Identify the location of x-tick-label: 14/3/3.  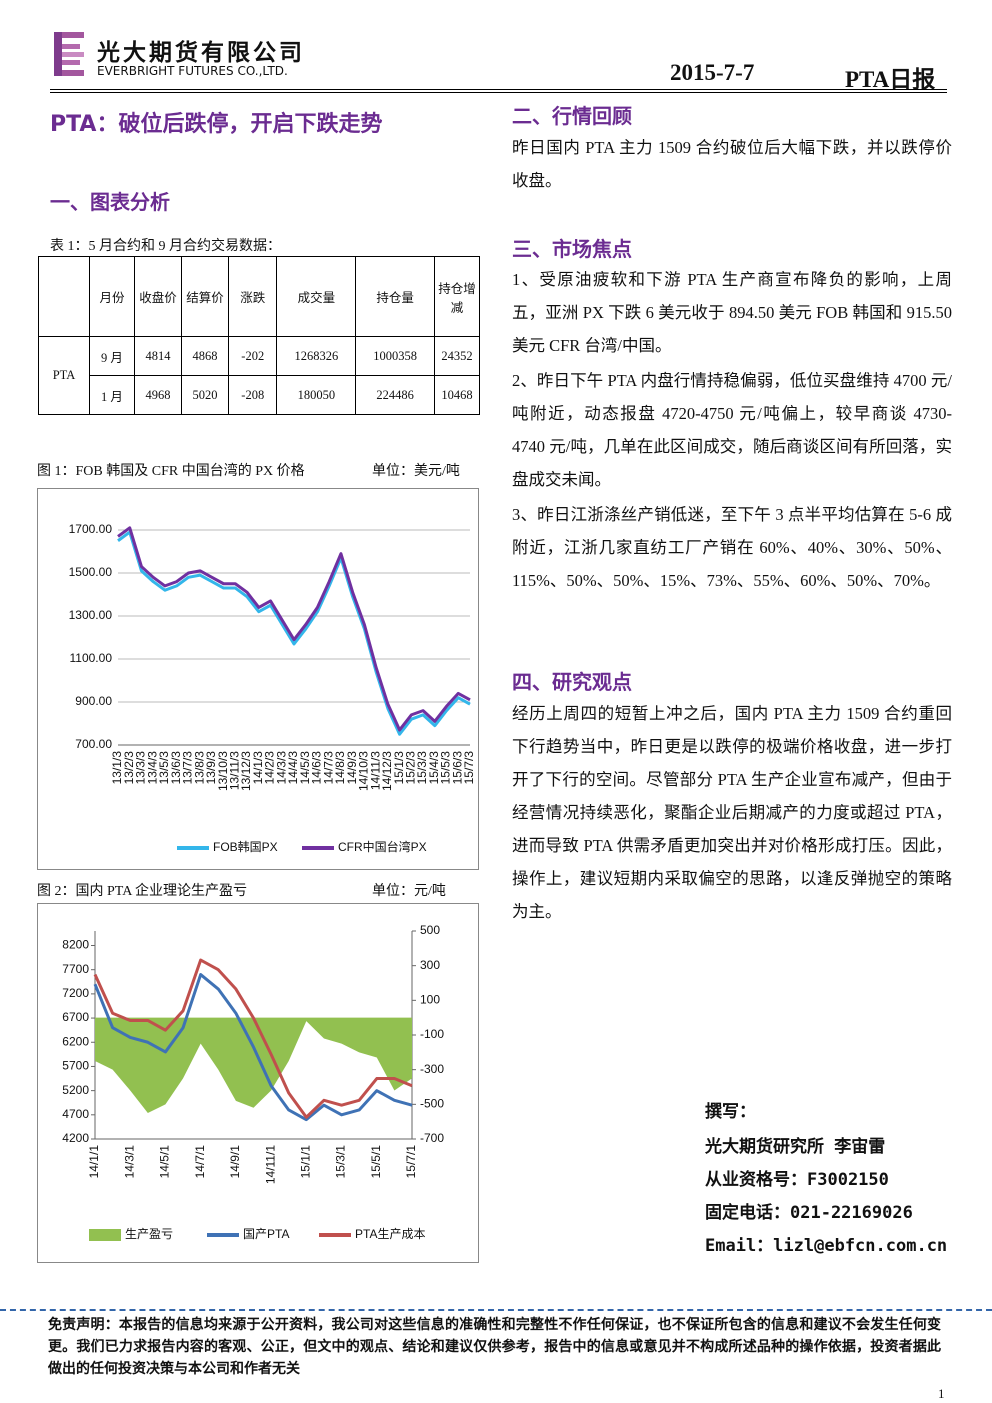
(281, 768).